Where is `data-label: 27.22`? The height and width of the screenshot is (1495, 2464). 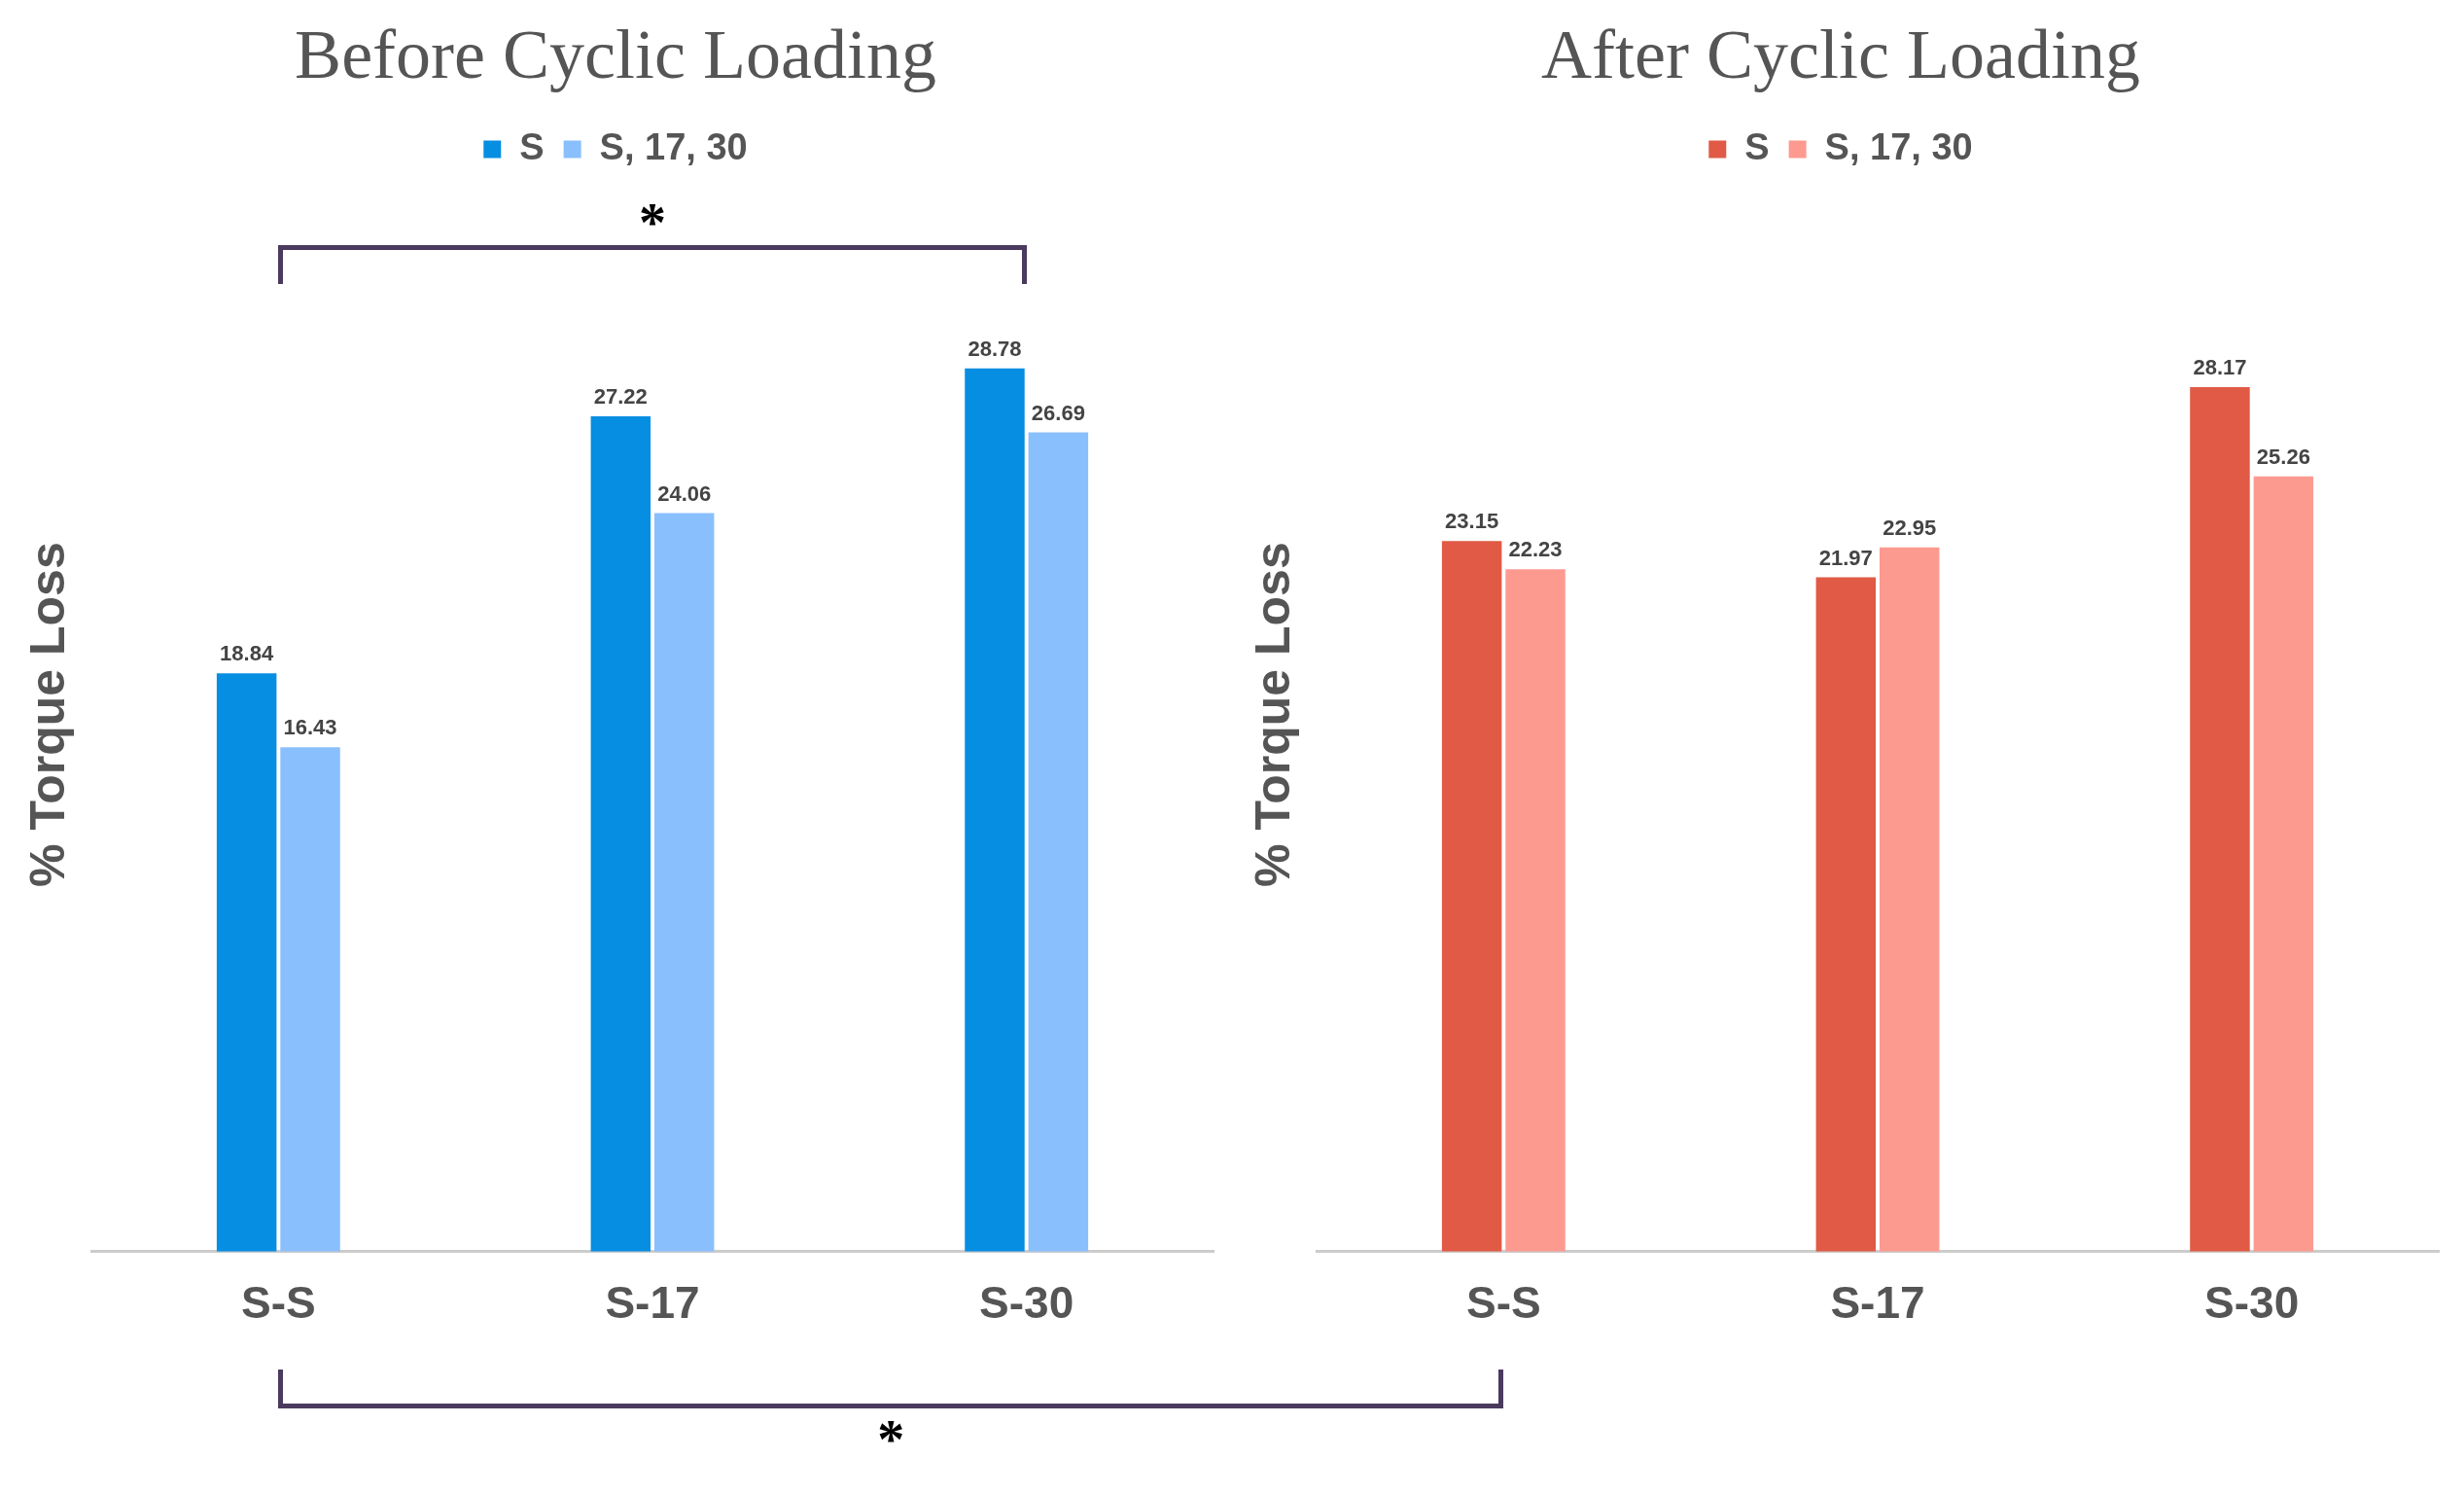 data-label: 27.22 is located at coordinates (620, 396).